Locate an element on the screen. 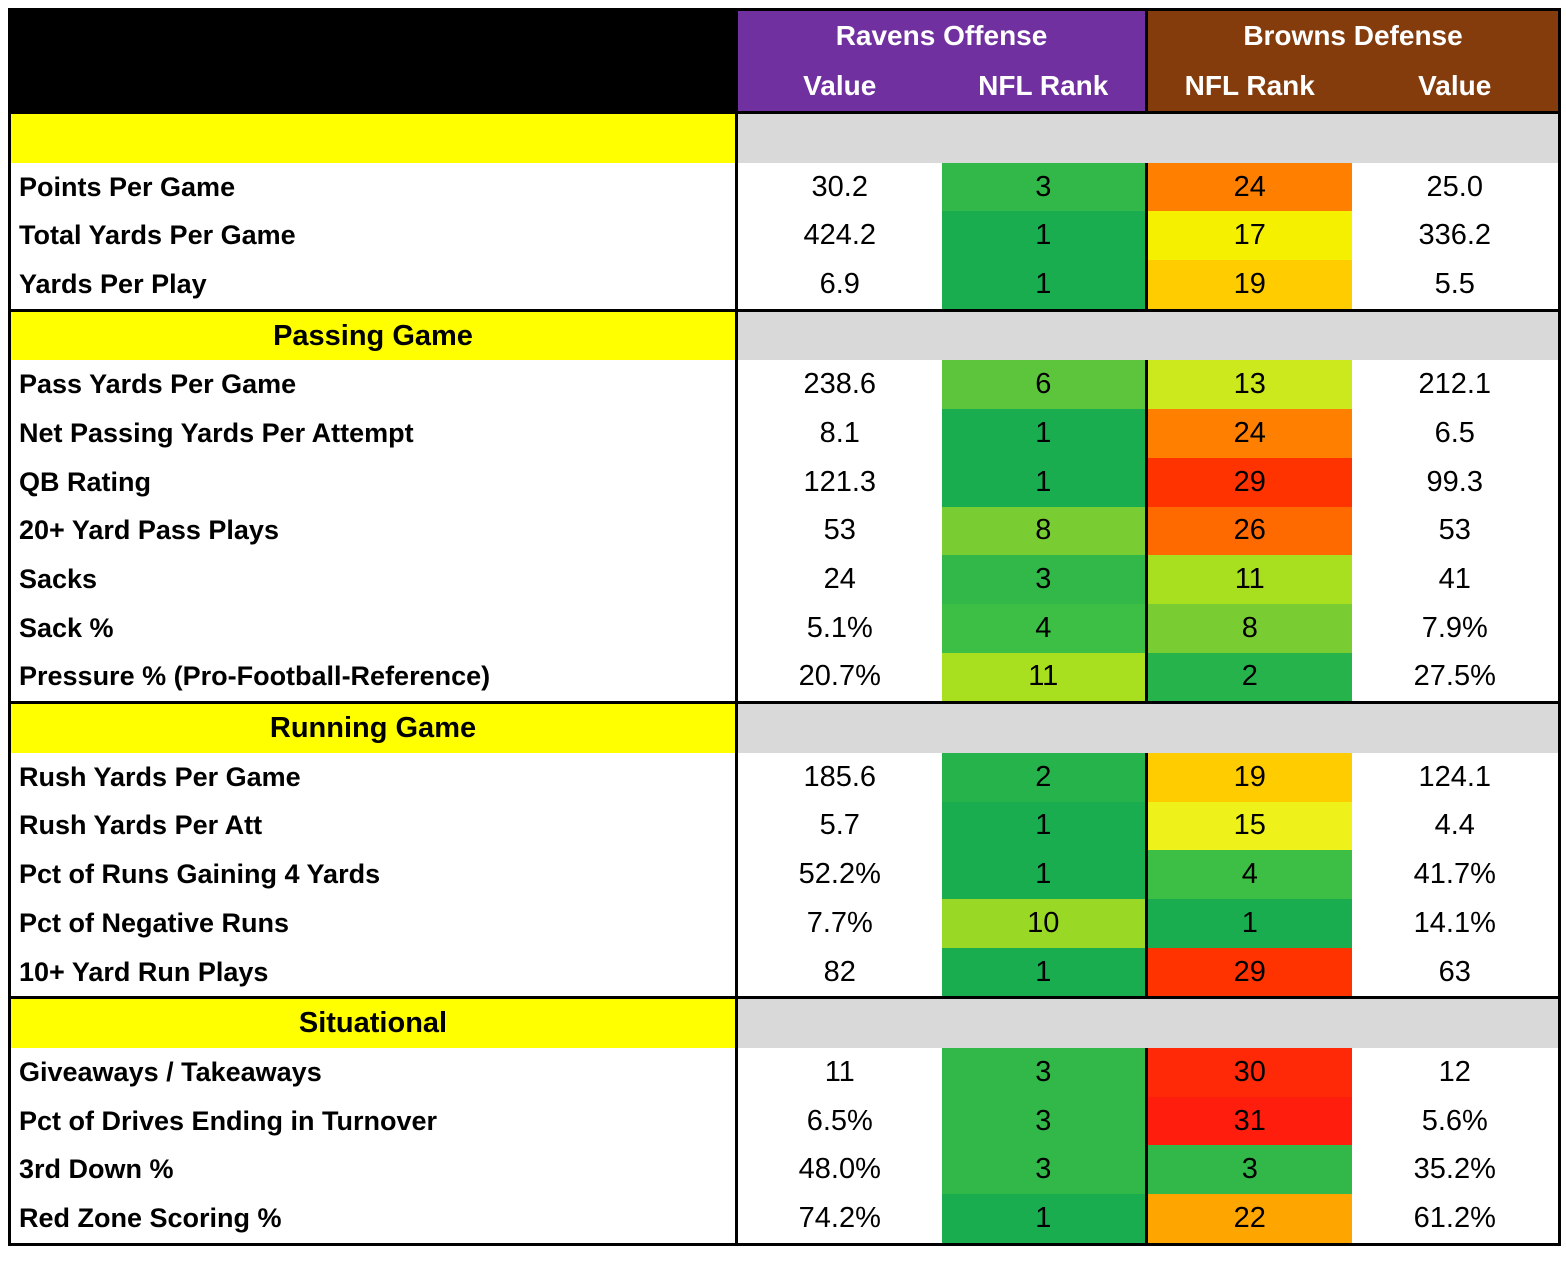 The image size is (1566, 1286). row-label: Yards Per Play is located at coordinates (113, 283).